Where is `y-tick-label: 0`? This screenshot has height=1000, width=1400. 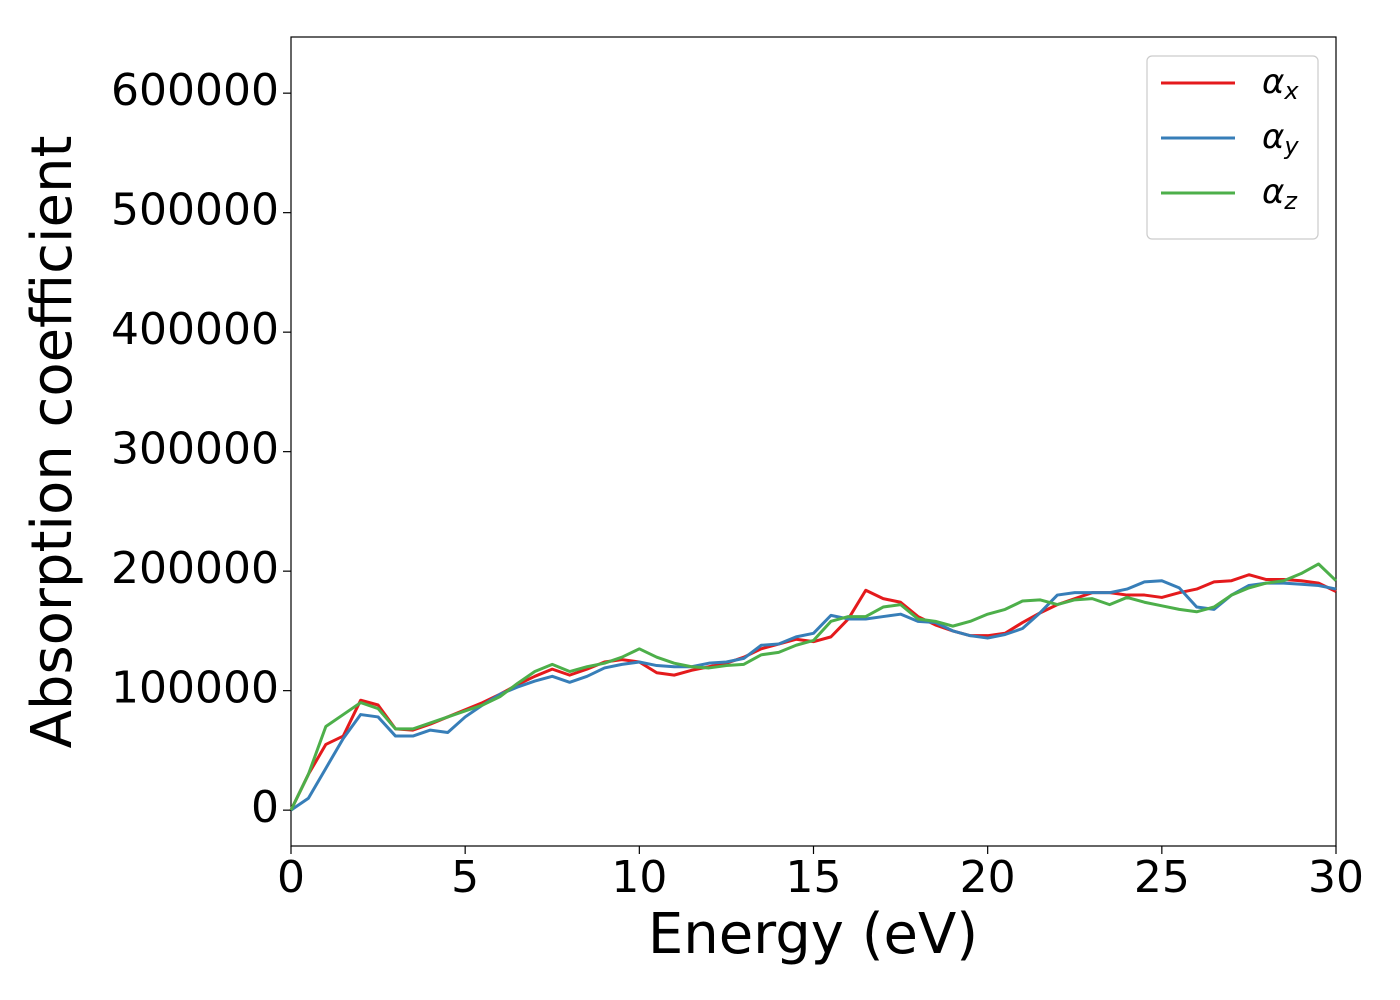 y-tick-label: 0 is located at coordinates (265, 807).